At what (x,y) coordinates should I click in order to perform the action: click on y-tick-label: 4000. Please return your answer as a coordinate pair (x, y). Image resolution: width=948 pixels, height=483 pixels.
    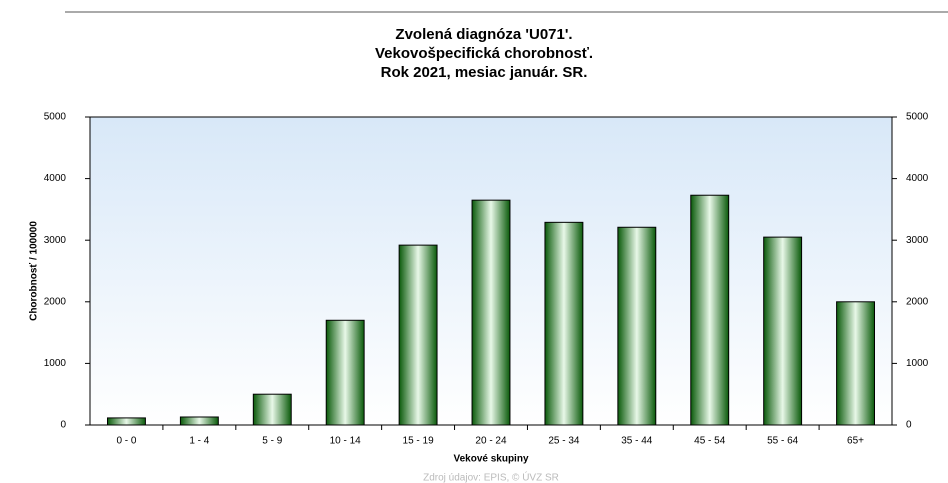
    Looking at the image, I should click on (55, 178).